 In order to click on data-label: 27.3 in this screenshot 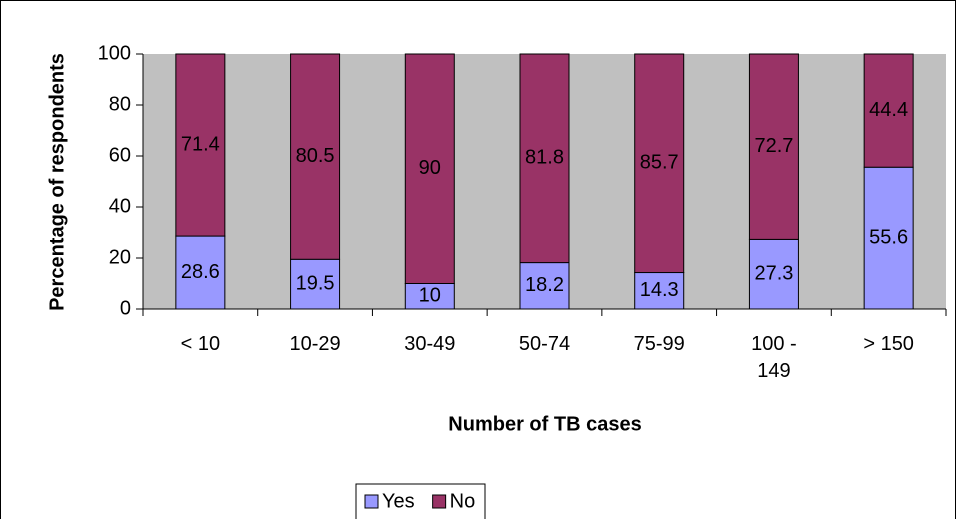, I will do `click(773, 273)`.